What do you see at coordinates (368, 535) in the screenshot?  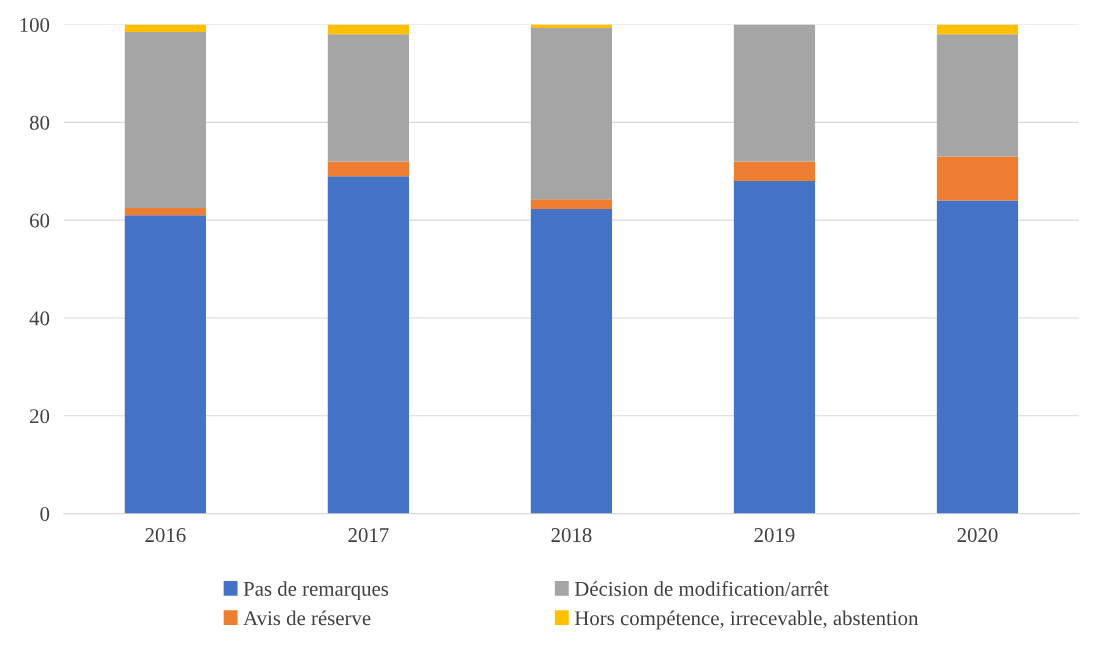 I see `x-tick-label: 2017` at bounding box center [368, 535].